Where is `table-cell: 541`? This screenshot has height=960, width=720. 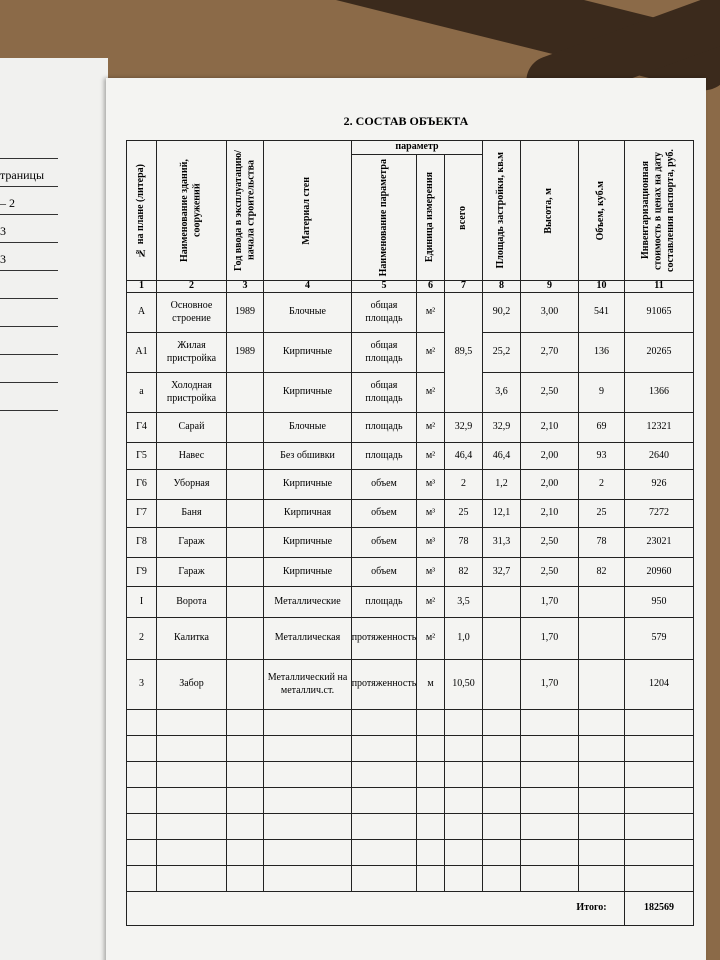 table-cell: 541 is located at coordinates (601, 312).